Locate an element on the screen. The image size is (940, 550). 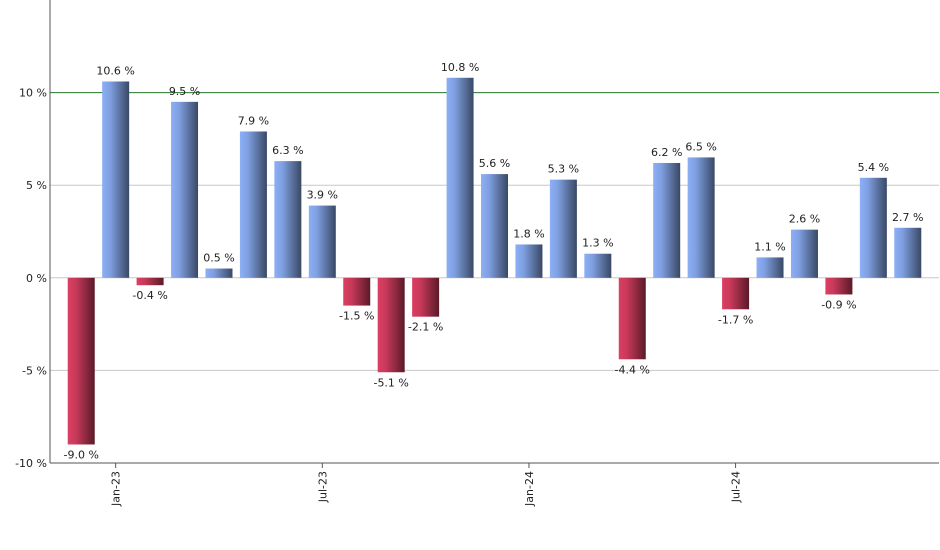
value-label: -4.4 % is located at coordinates (632, 369).